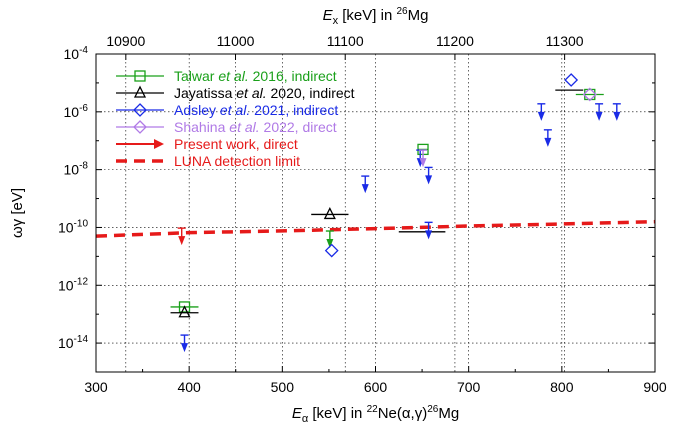 The height and width of the screenshot is (432, 687). What do you see at coordinates (73, 342) in the screenshot?
I see `y-tick-label: 10⁻¹⁴` at bounding box center [73, 342].